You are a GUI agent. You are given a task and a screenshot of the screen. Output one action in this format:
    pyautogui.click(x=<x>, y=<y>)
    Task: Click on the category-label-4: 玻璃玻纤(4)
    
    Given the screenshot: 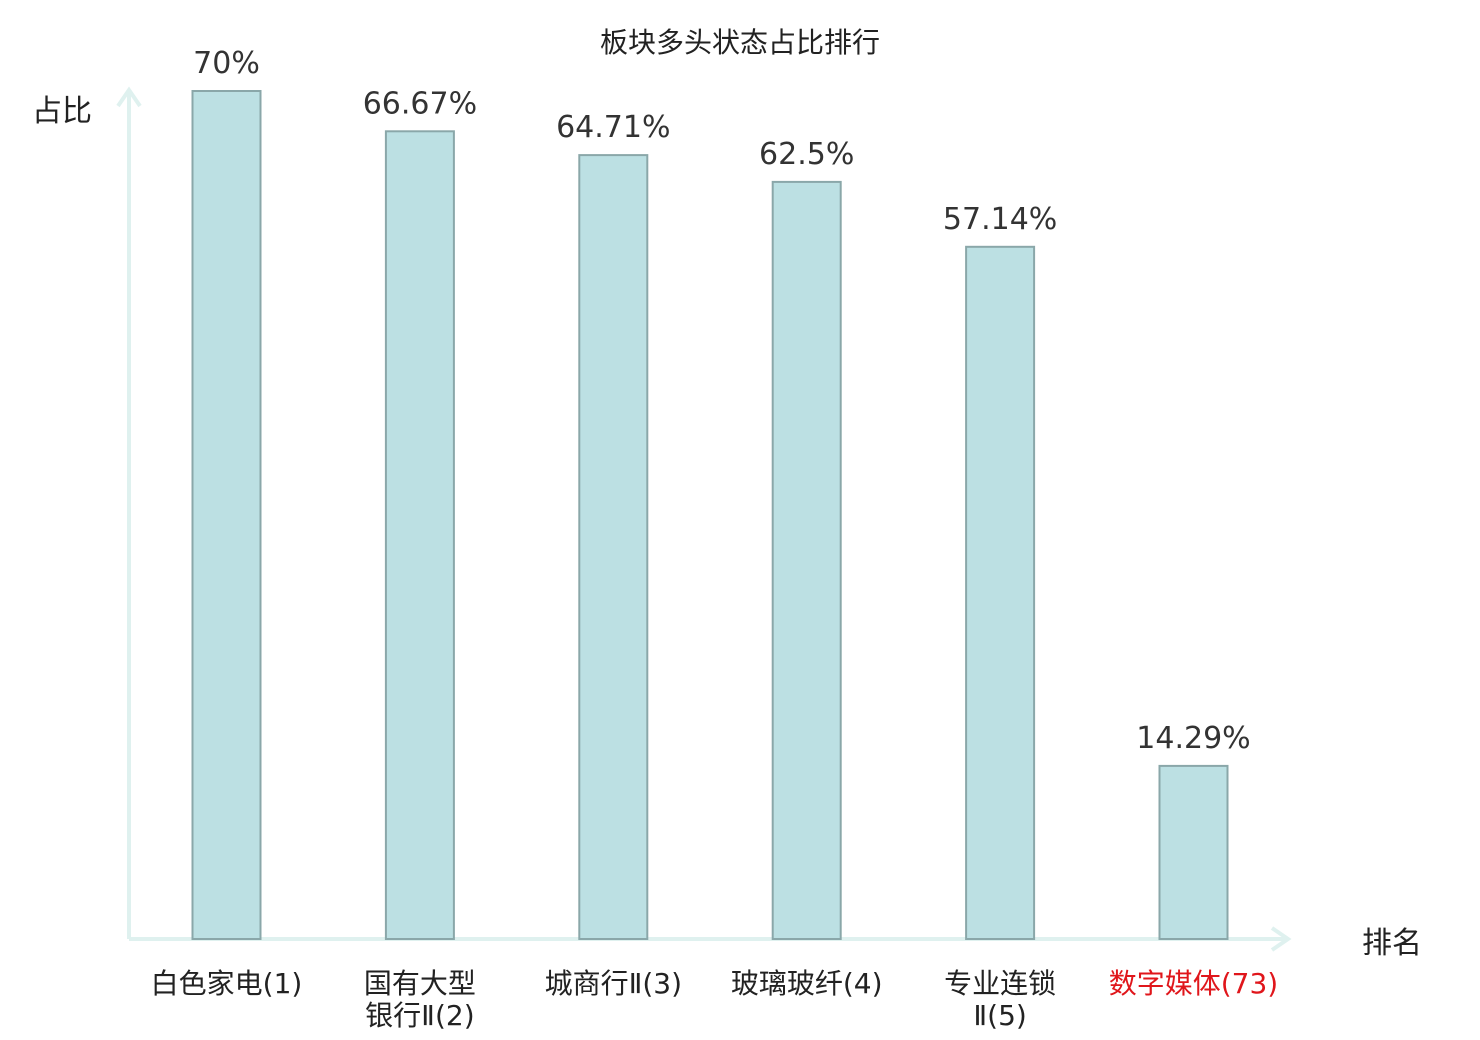 What is the action you would take?
    pyautogui.click(x=807, y=983)
    